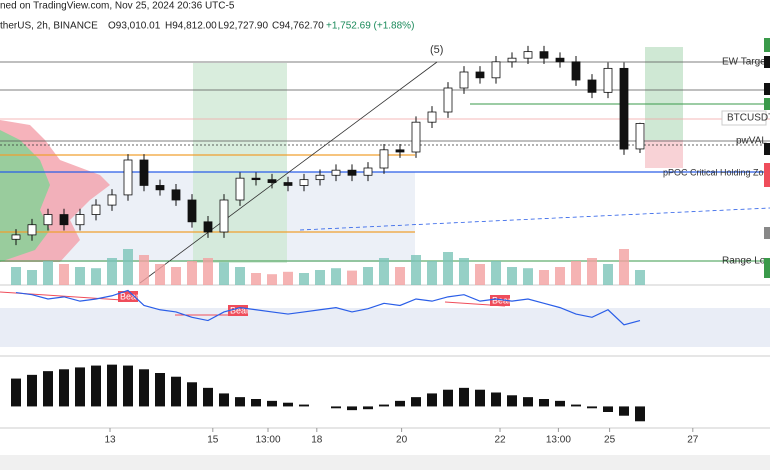  I want to click on x-tick-label: 27, so click(693, 440).